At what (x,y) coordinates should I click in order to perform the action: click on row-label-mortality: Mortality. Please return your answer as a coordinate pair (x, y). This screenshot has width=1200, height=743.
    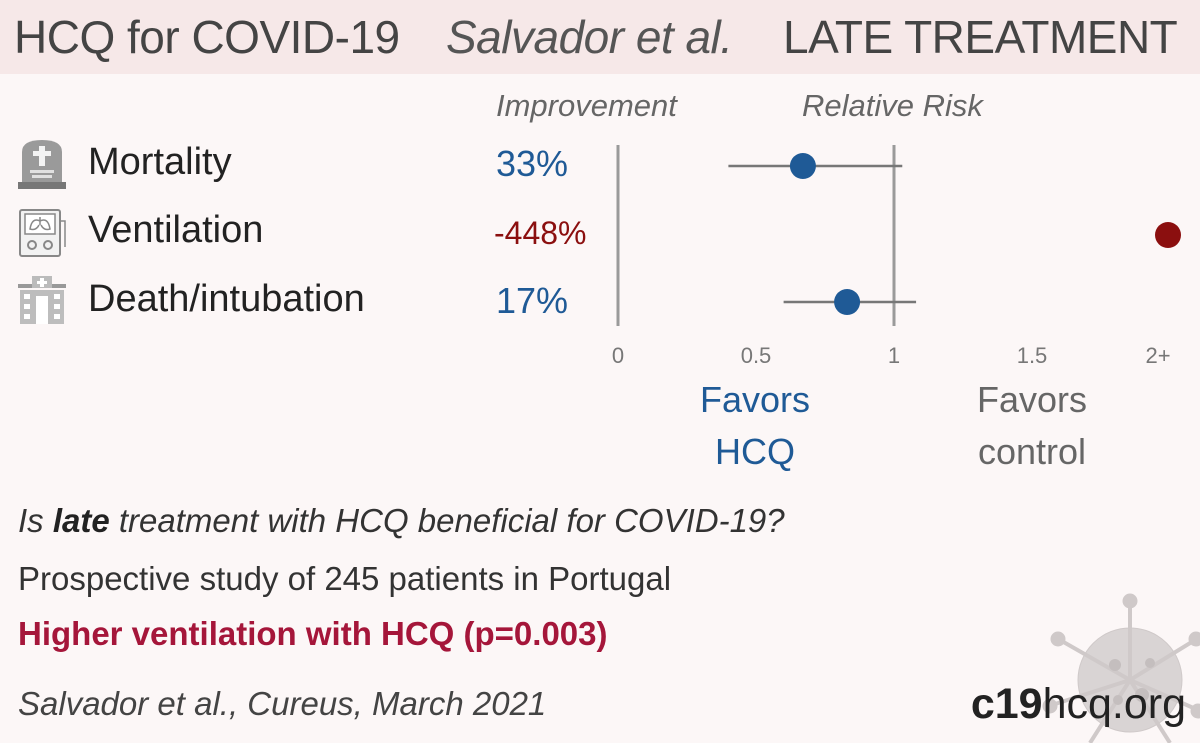
    Looking at the image, I should click on (160, 162).